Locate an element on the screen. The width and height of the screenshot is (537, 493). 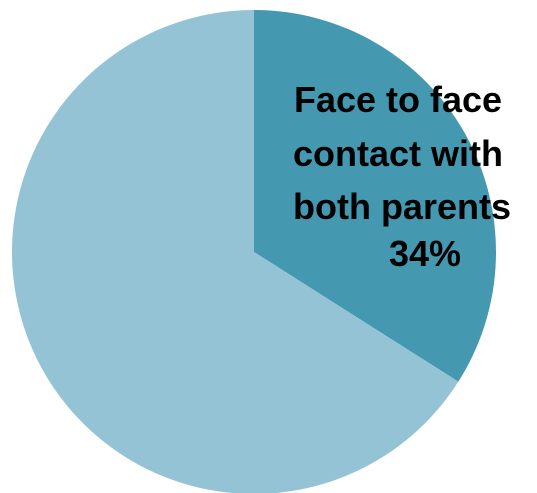
slice-label-line-3: both parents is located at coordinates (402, 206).